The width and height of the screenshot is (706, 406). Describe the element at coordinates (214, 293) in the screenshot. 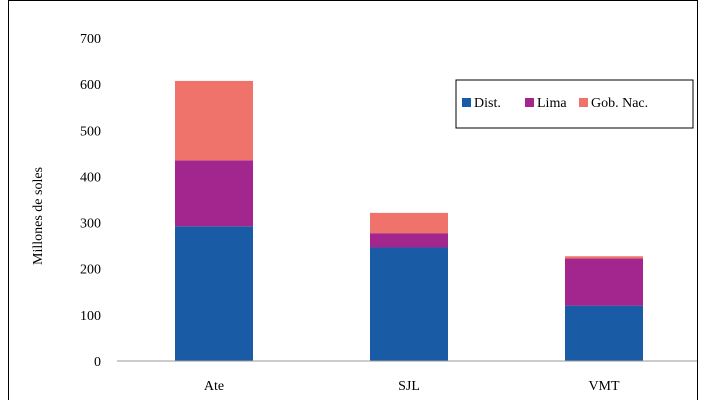

I see `bar-ate-dist` at that location.